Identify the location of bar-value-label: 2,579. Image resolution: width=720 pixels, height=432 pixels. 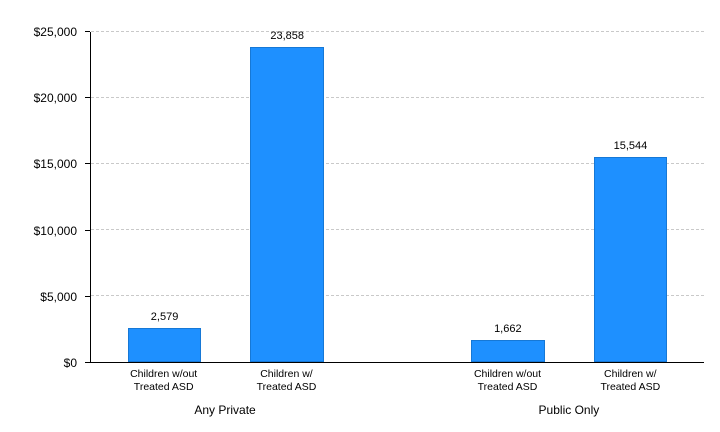
(164, 316).